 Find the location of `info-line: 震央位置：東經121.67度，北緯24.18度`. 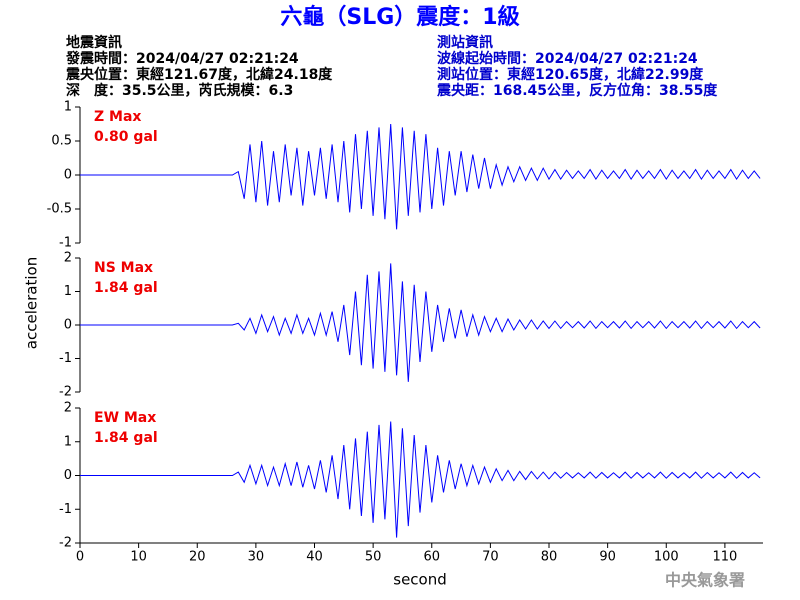

info-line: 震央位置：東經121.67度，北緯24.18度 is located at coordinates (199, 74).